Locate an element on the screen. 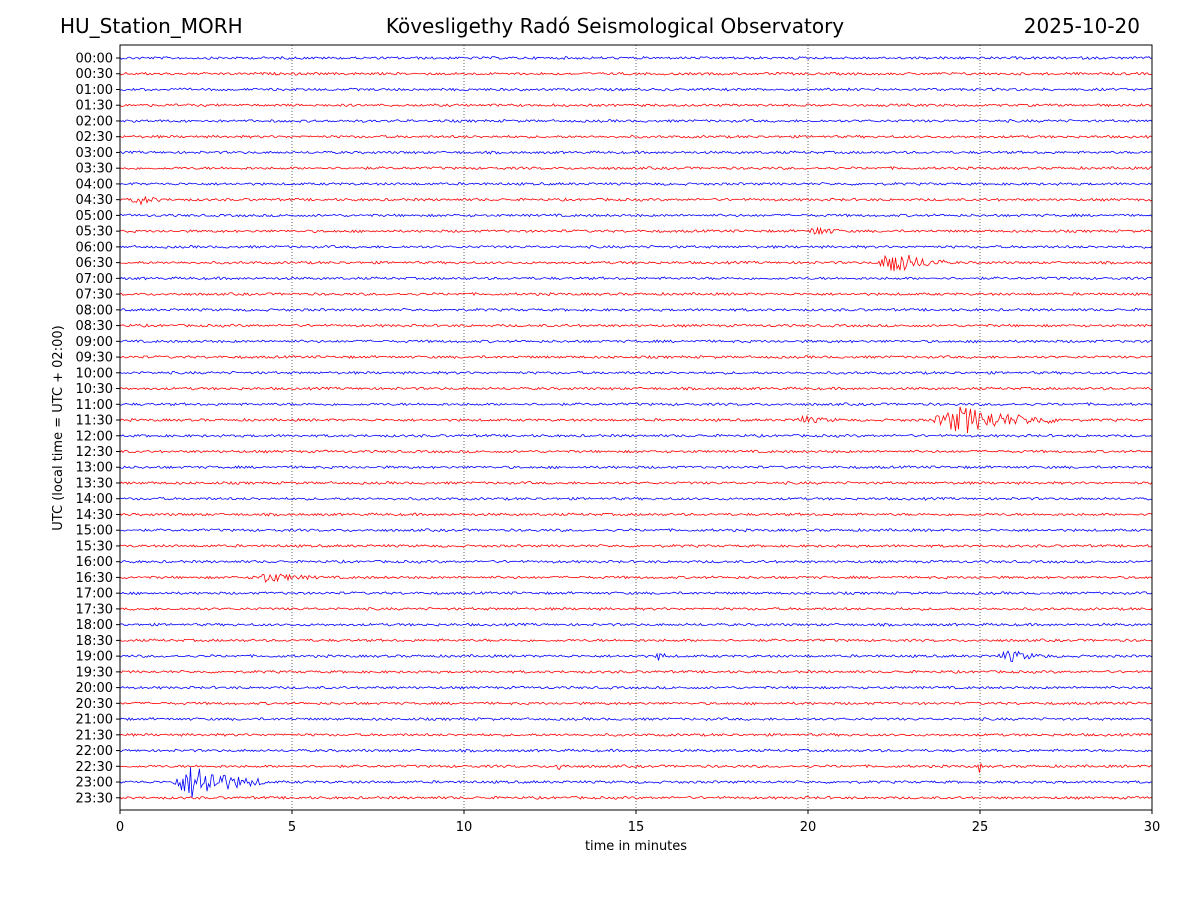 The width and height of the screenshot is (1200, 900). y-tick-label: 08:00 is located at coordinates (94, 310).